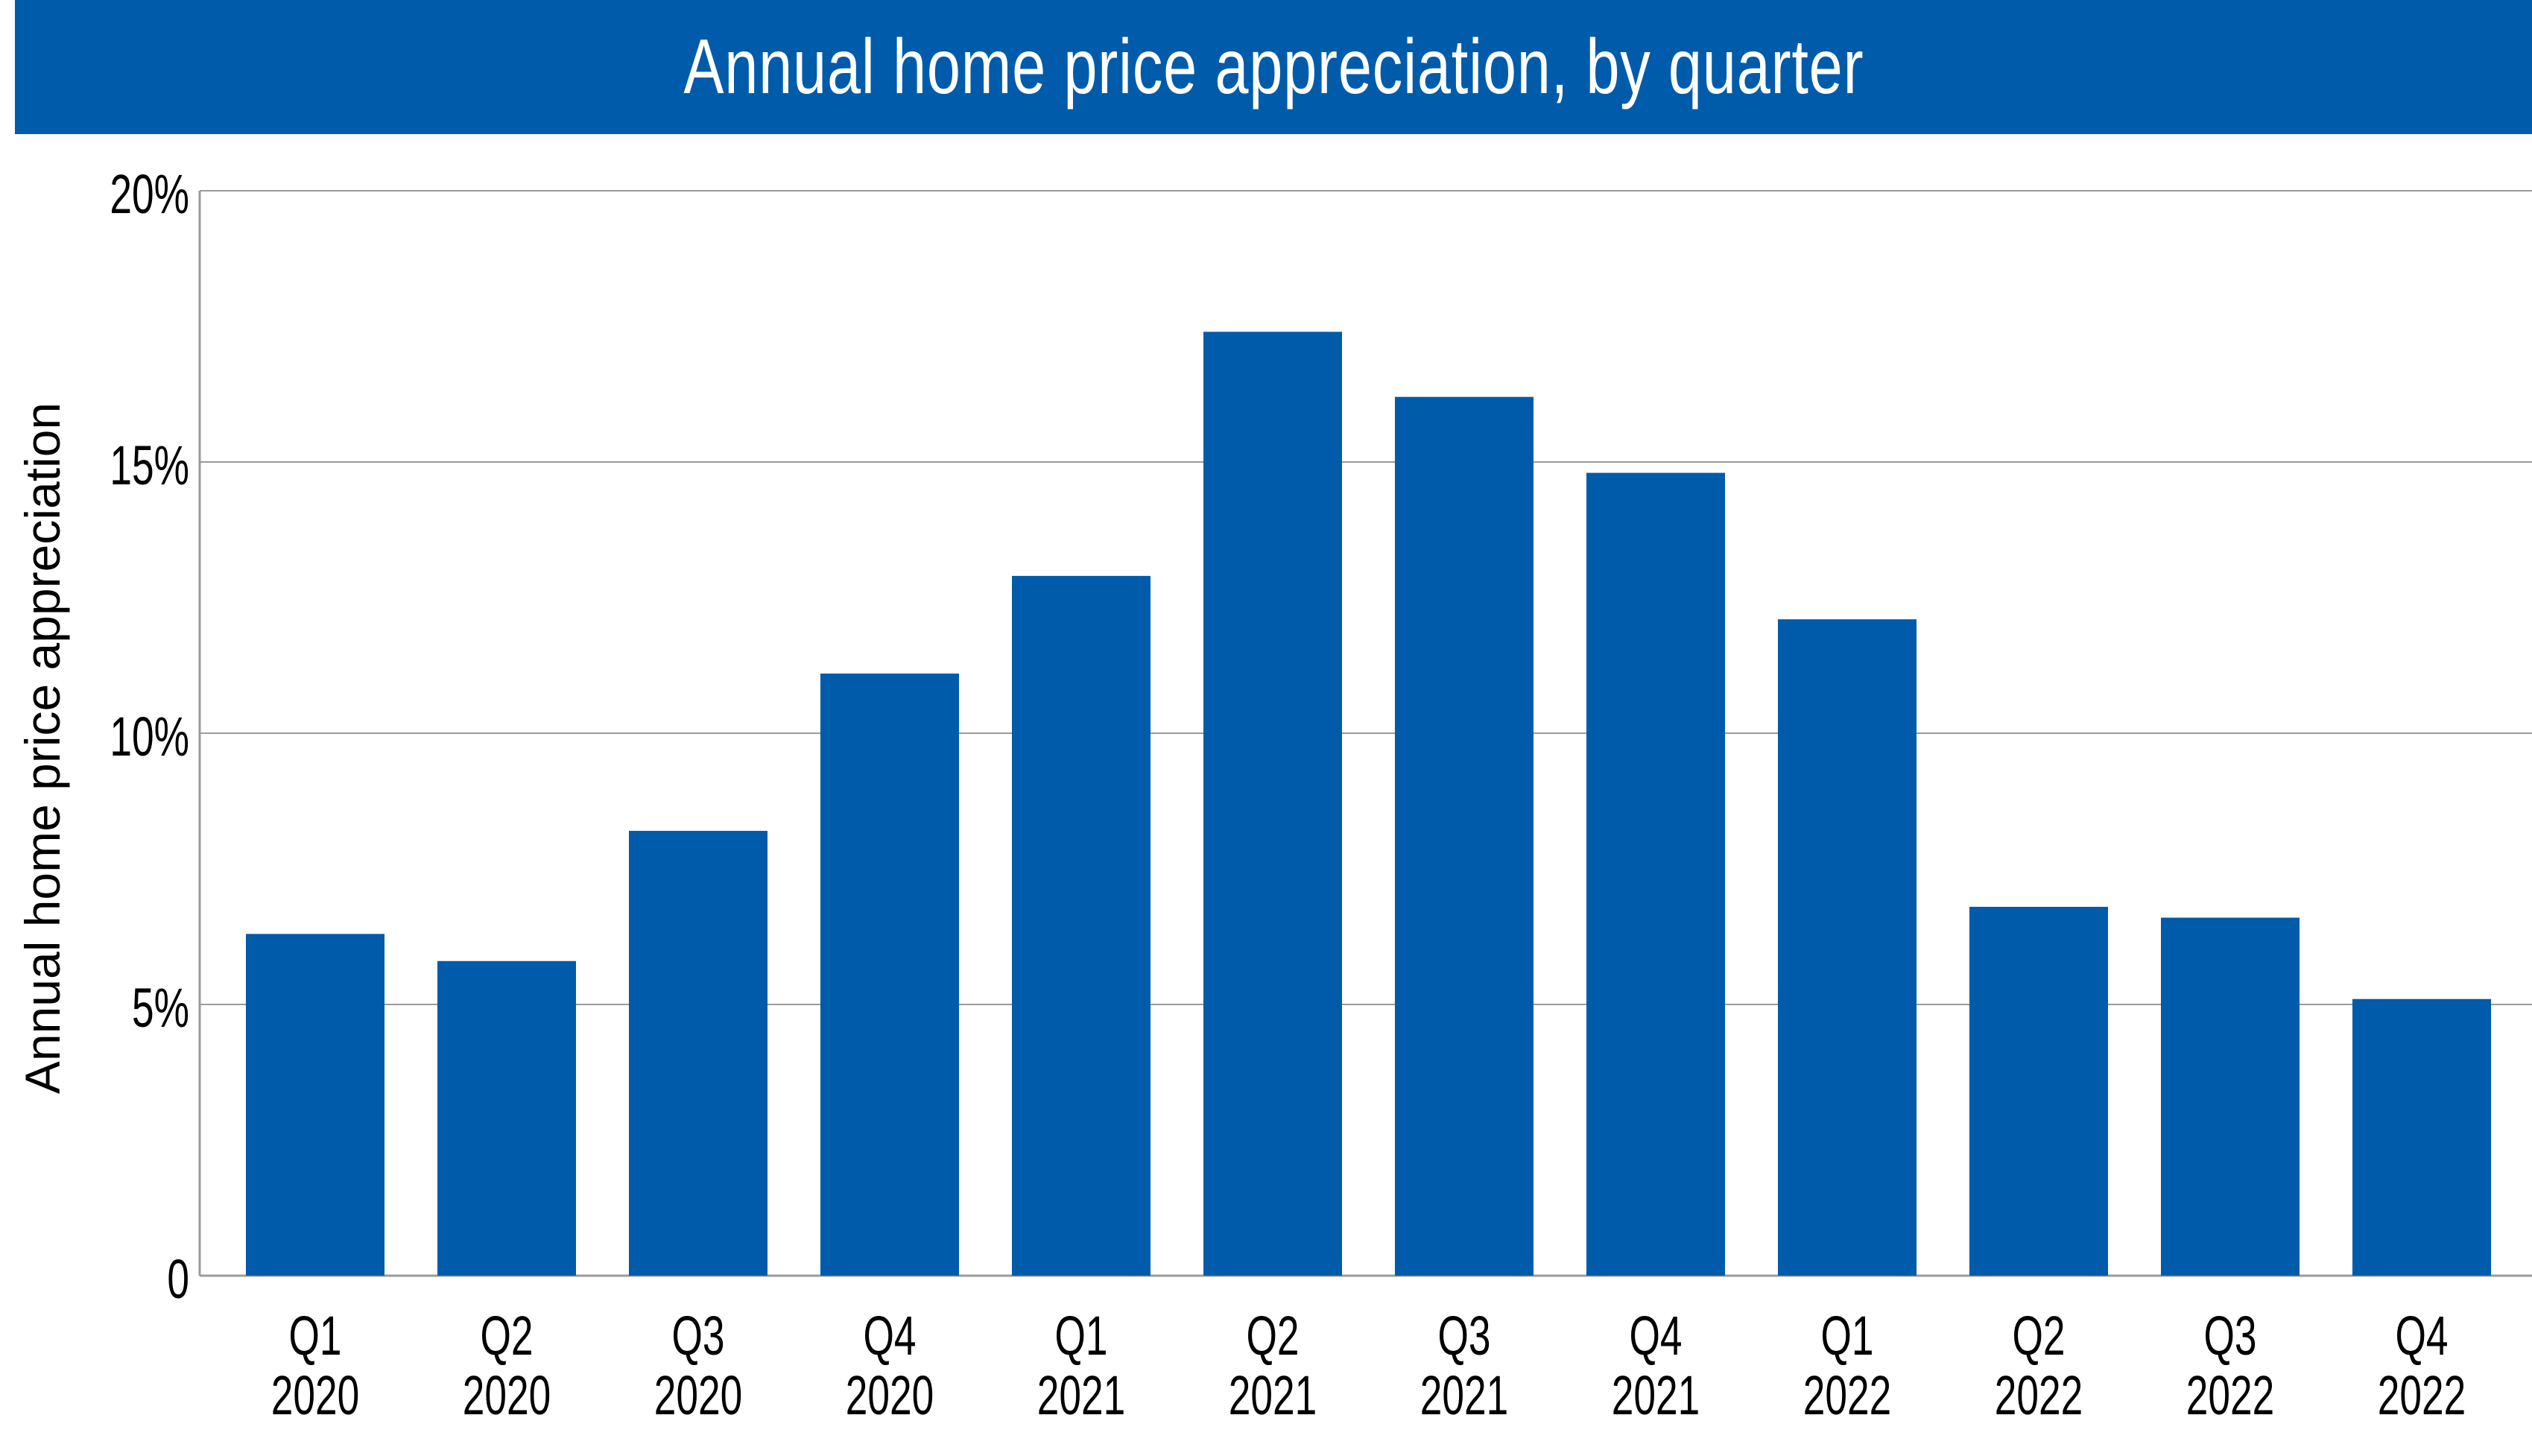  Describe the element at coordinates (42, 748) in the screenshot. I see `y-axis-label: Annual home price appreciation` at that location.